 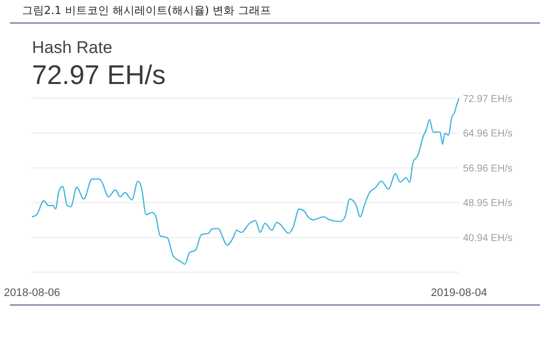 What do you see at coordinates (147, 10) in the screenshot?
I see `chart-title: 그림2.1 비트코인 해시레이트(해시율) 변화 그래프` at bounding box center [147, 10].